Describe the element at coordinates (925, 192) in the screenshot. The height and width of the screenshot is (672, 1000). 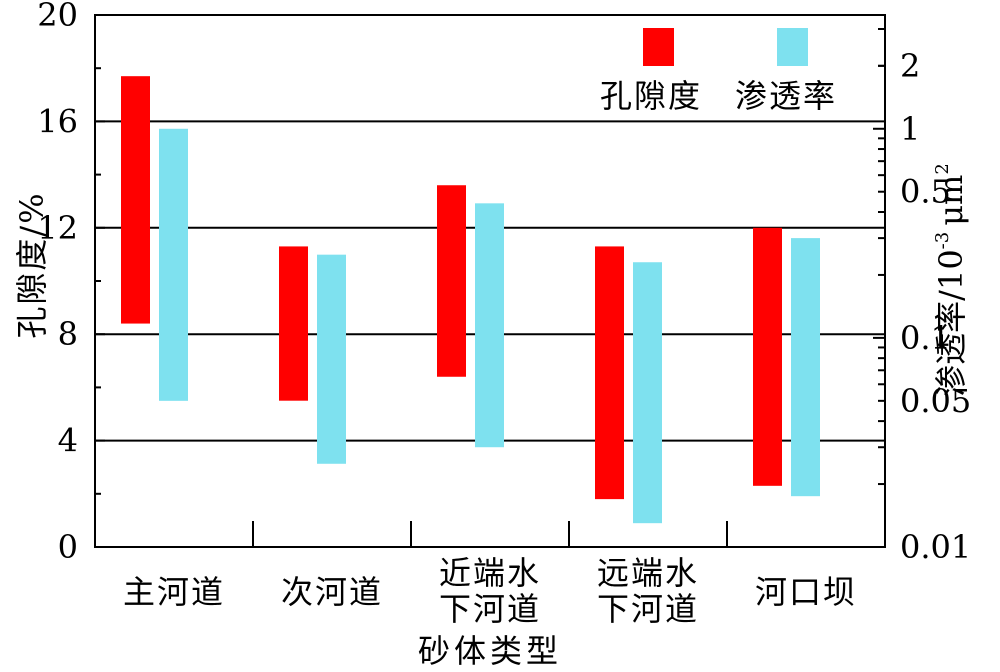
I see `y2-tick-label: 0.5` at that location.